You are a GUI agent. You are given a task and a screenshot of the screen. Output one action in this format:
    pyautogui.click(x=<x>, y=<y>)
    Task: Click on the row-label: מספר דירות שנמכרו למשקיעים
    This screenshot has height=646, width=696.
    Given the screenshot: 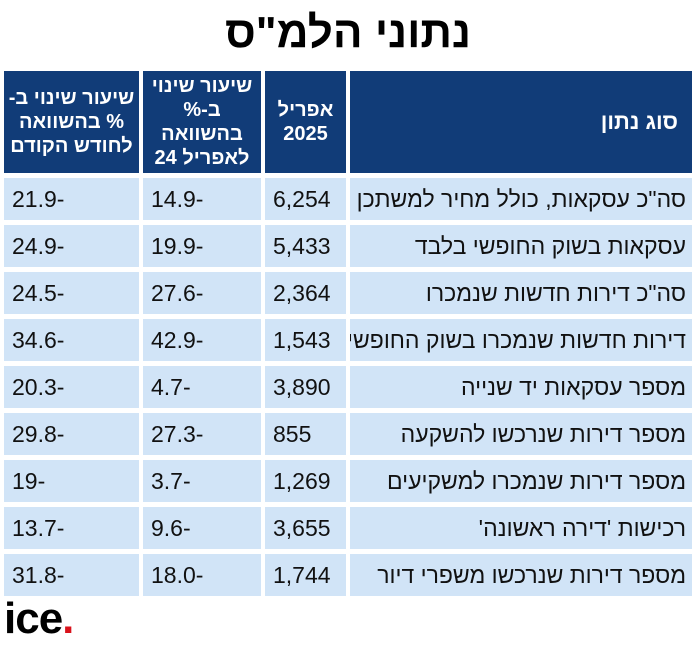 What is the action you would take?
    pyautogui.click(x=521, y=481)
    